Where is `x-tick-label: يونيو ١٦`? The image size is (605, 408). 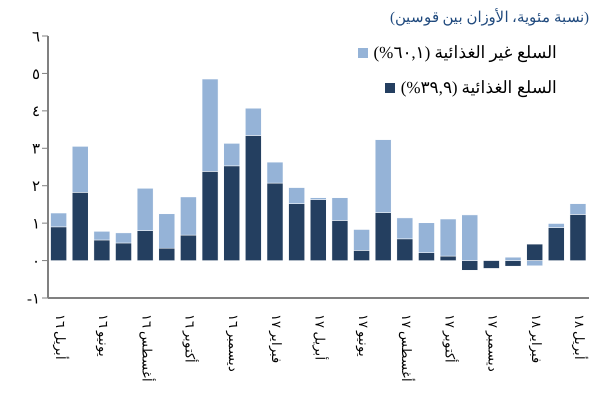 x-tick-label: يونيو ١٦ is located at coordinates (103, 336).